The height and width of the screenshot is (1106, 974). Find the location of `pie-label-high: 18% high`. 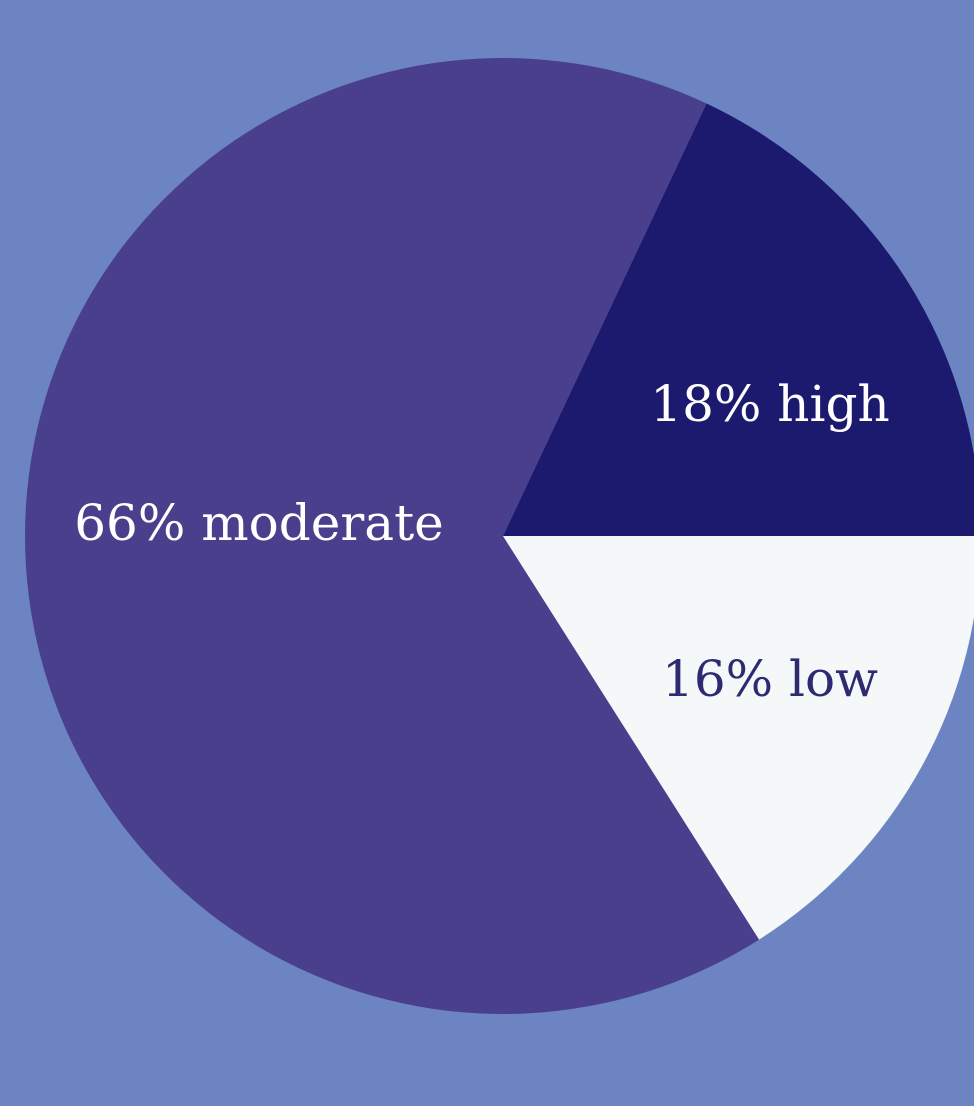

pie-label-high: 18% high is located at coordinates (769, 404).